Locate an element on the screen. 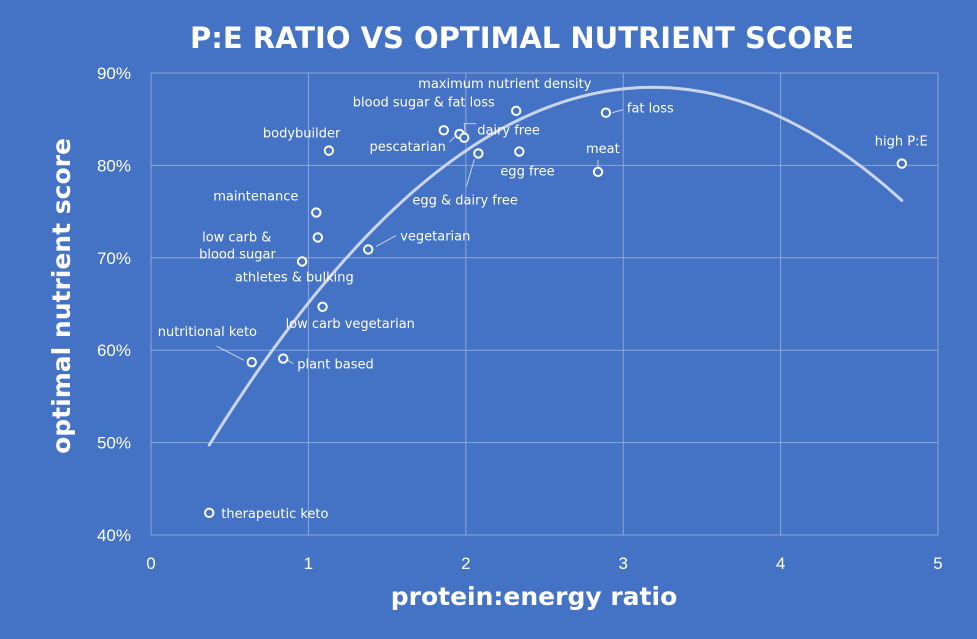  y-tick-label: 70% is located at coordinates (114, 258).